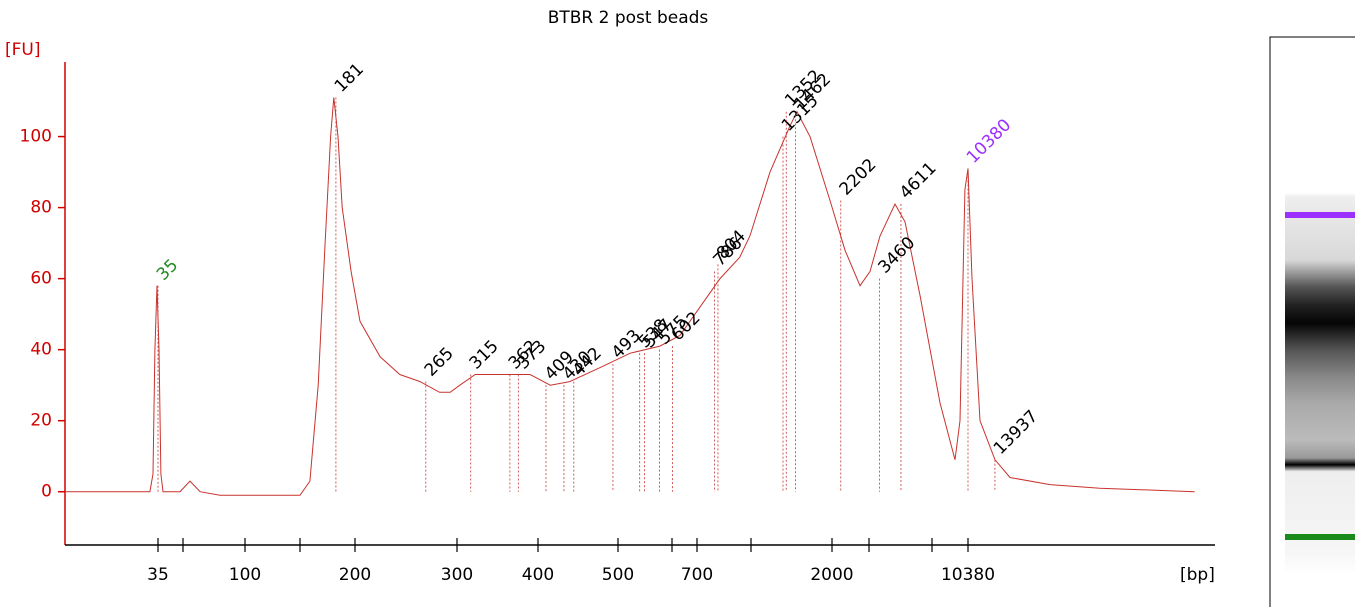 This screenshot has height=607, width=1355. Describe the element at coordinates (697, 575) in the screenshot. I see `x-tick-label: 700` at that location.